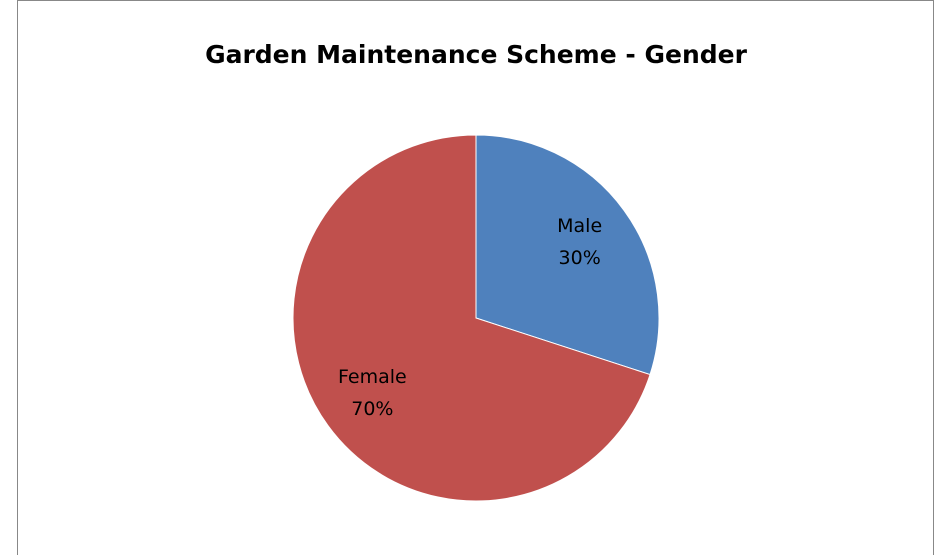  I want to click on slice-value-label: 70%, so click(372, 409).